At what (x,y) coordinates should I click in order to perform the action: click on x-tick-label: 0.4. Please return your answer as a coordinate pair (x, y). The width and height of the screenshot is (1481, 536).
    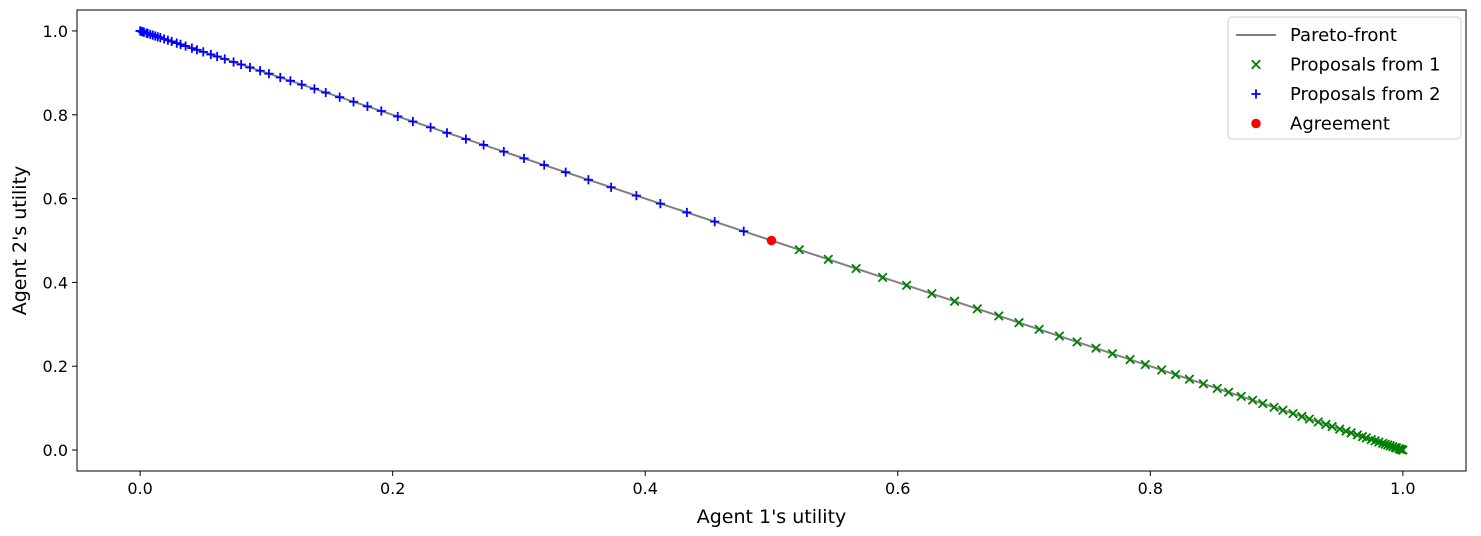
    Looking at the image, I should click on (645, 488).